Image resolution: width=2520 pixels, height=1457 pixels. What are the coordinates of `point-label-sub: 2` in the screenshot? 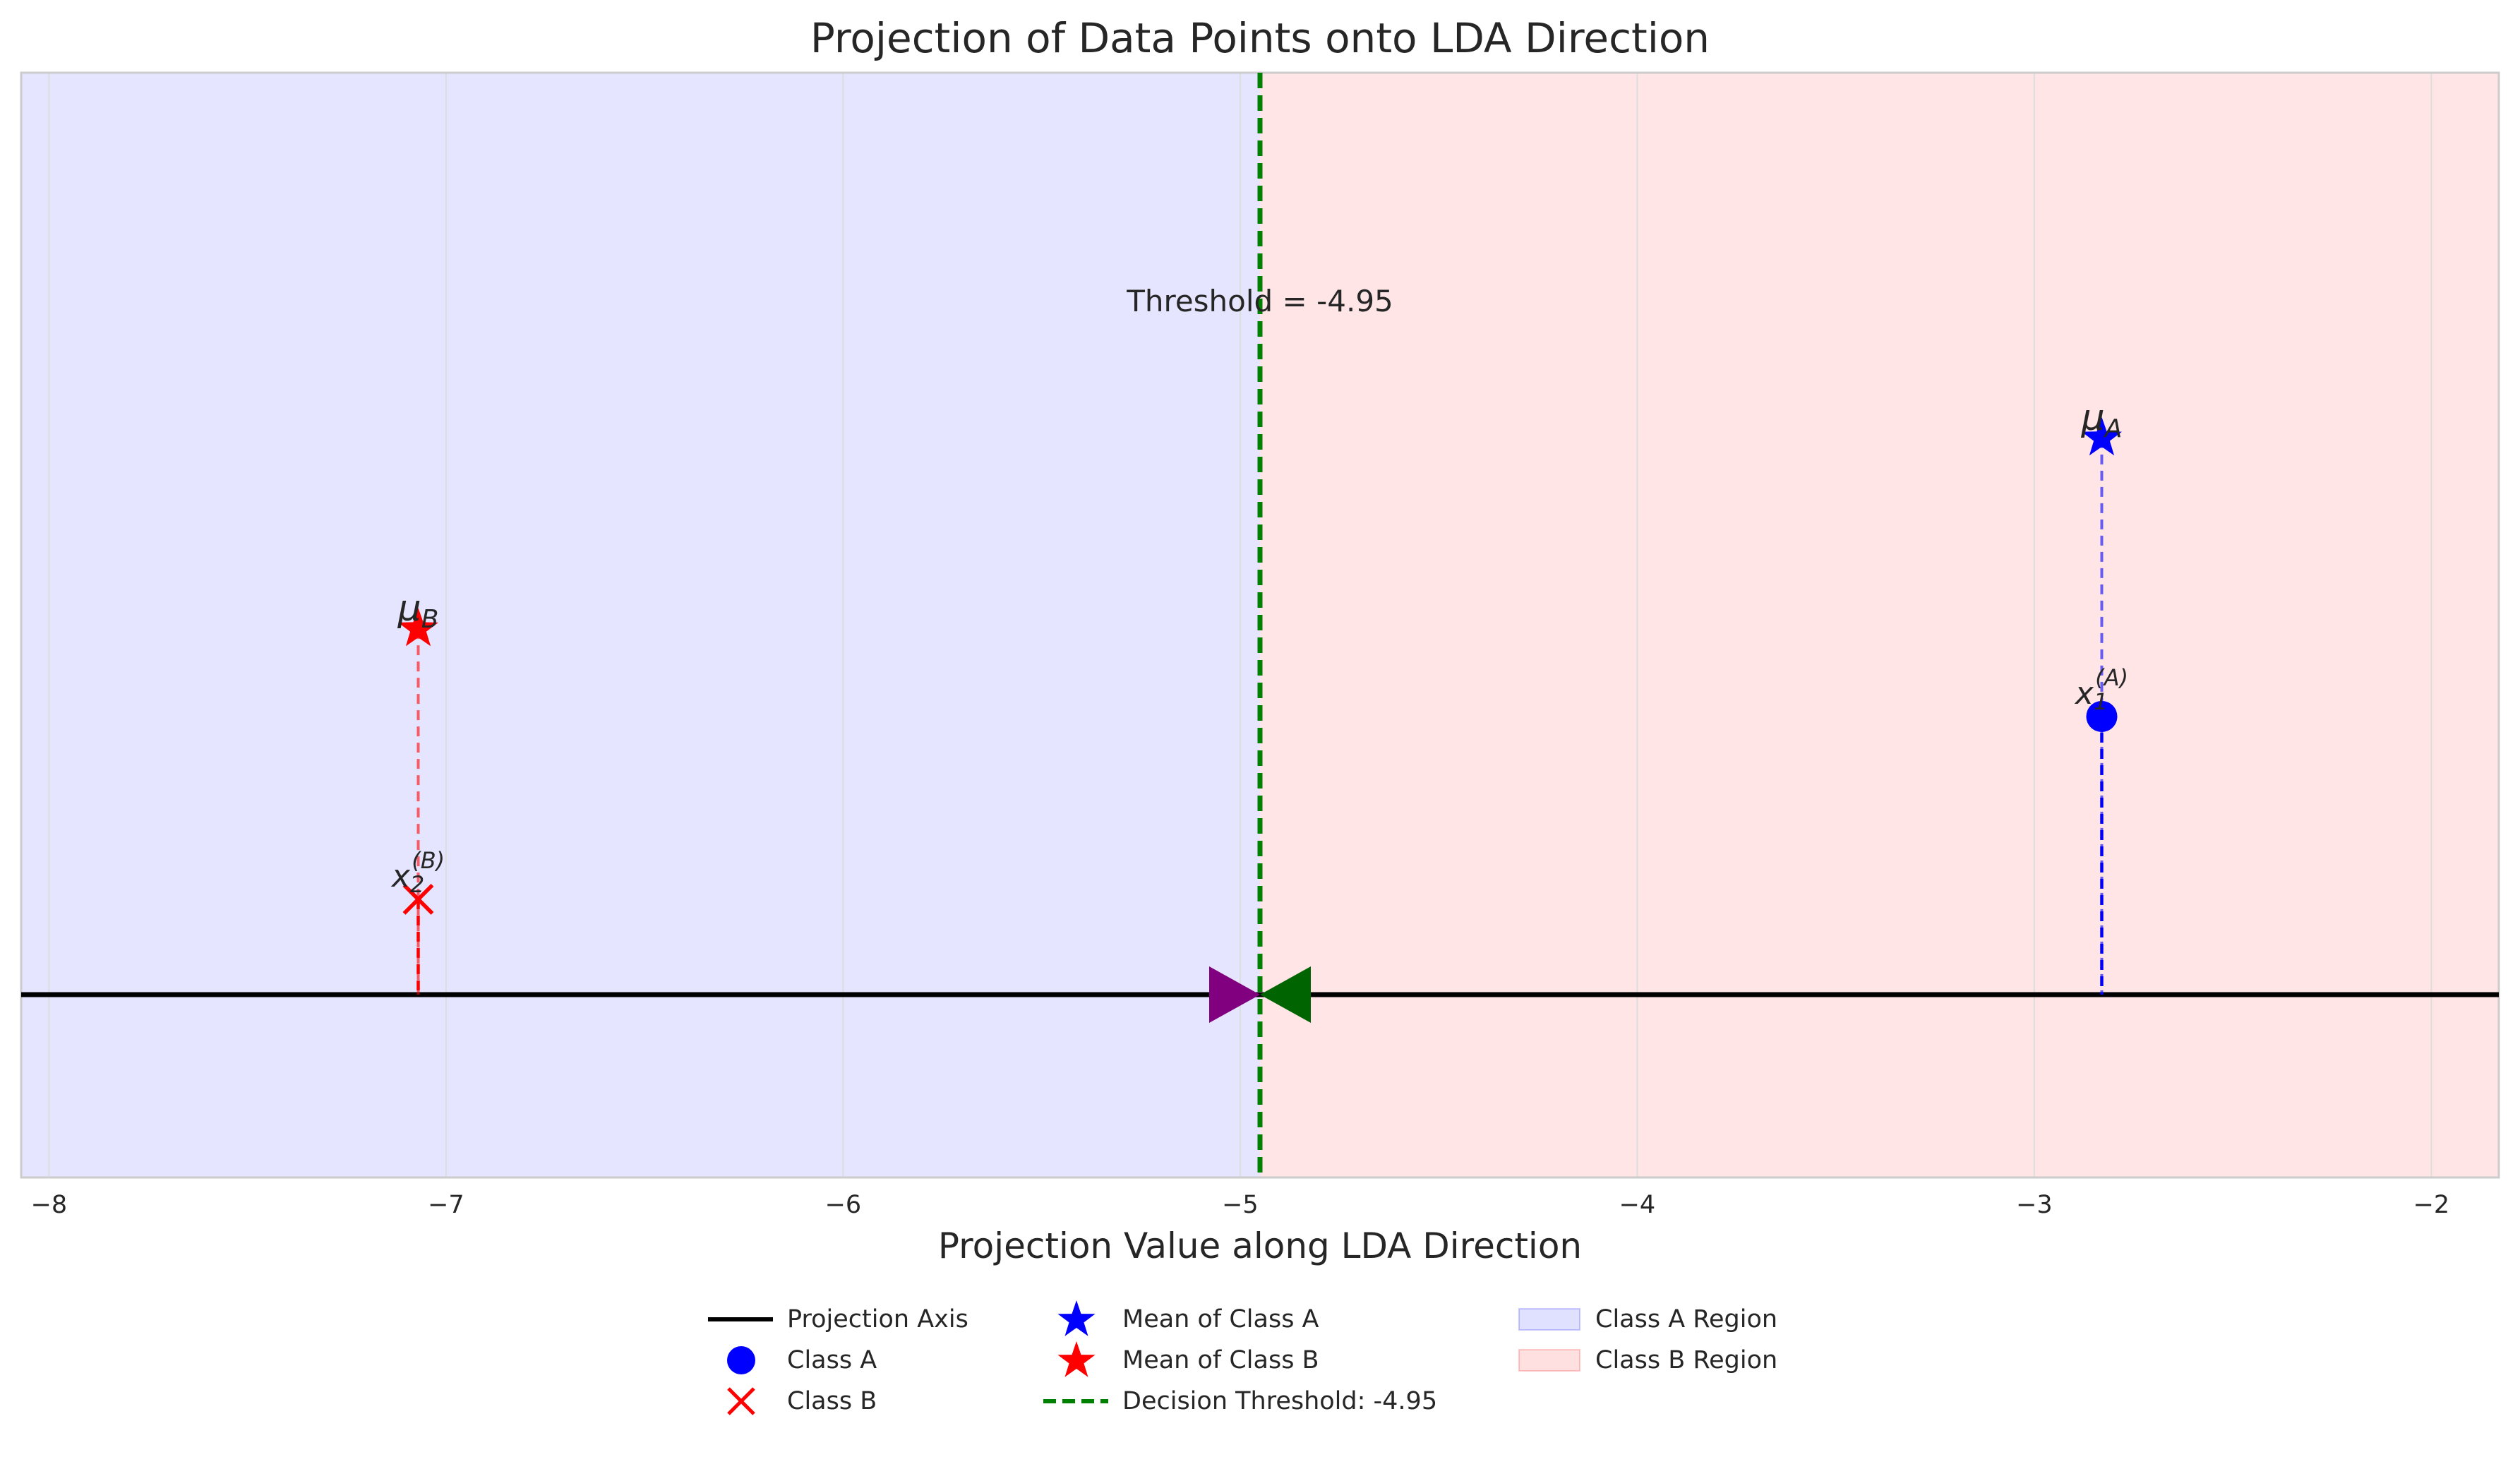 It's located at (417, 884).